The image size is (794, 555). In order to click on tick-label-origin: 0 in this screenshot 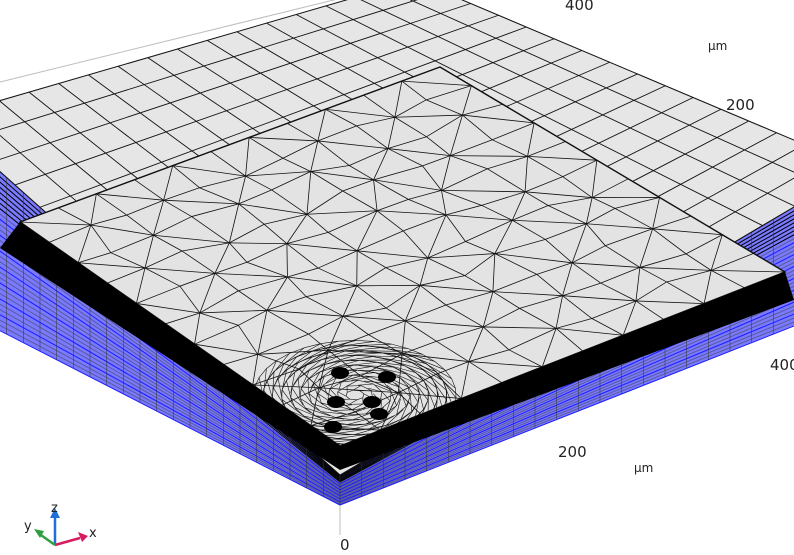, I will do `click(345, 545)`.